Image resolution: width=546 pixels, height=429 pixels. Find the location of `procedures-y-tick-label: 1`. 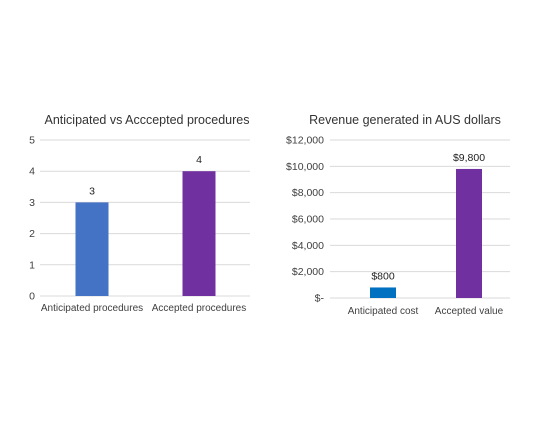

procedures-y-tick-label: 1 is located at coordinates (32, 265).